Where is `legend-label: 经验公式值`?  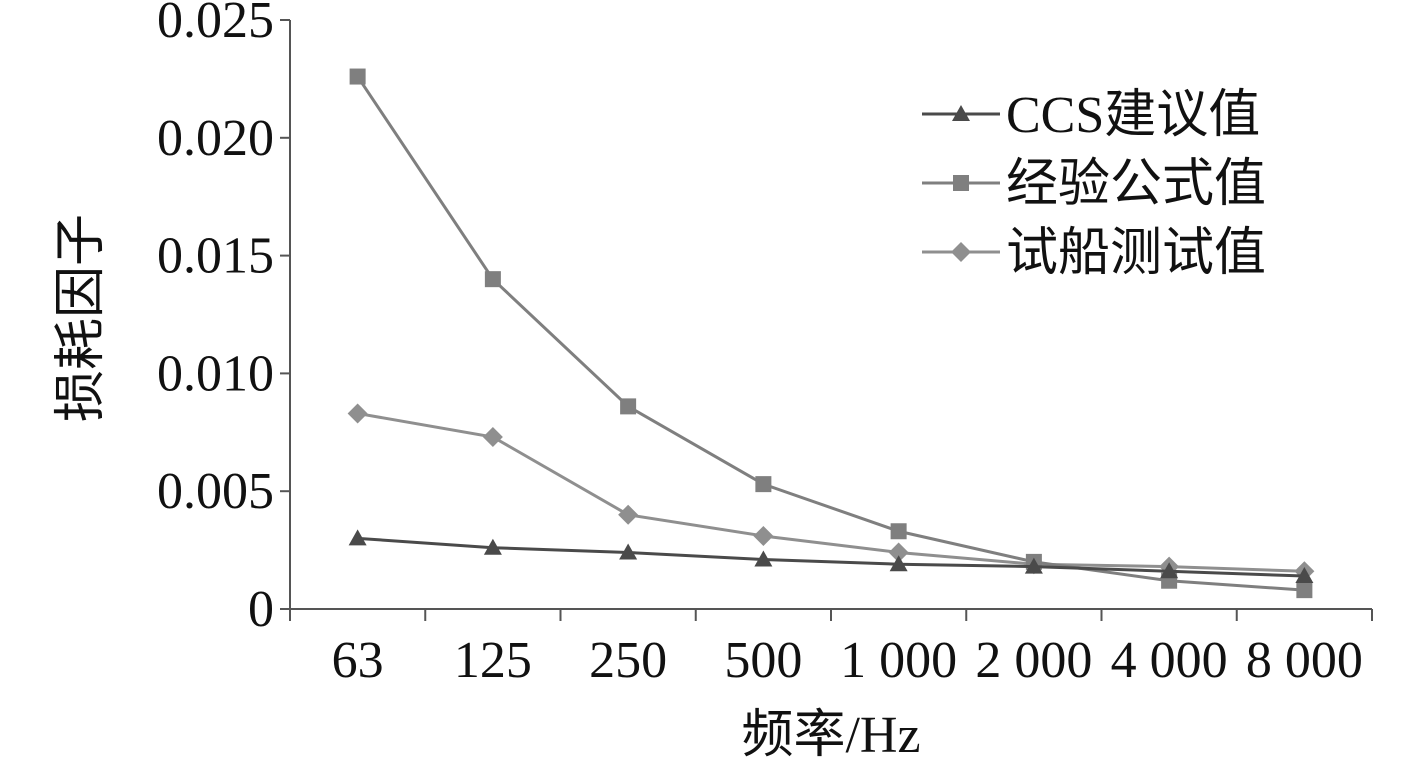
legend-label: 经验公式值 is located at coordinates (1136, 184).